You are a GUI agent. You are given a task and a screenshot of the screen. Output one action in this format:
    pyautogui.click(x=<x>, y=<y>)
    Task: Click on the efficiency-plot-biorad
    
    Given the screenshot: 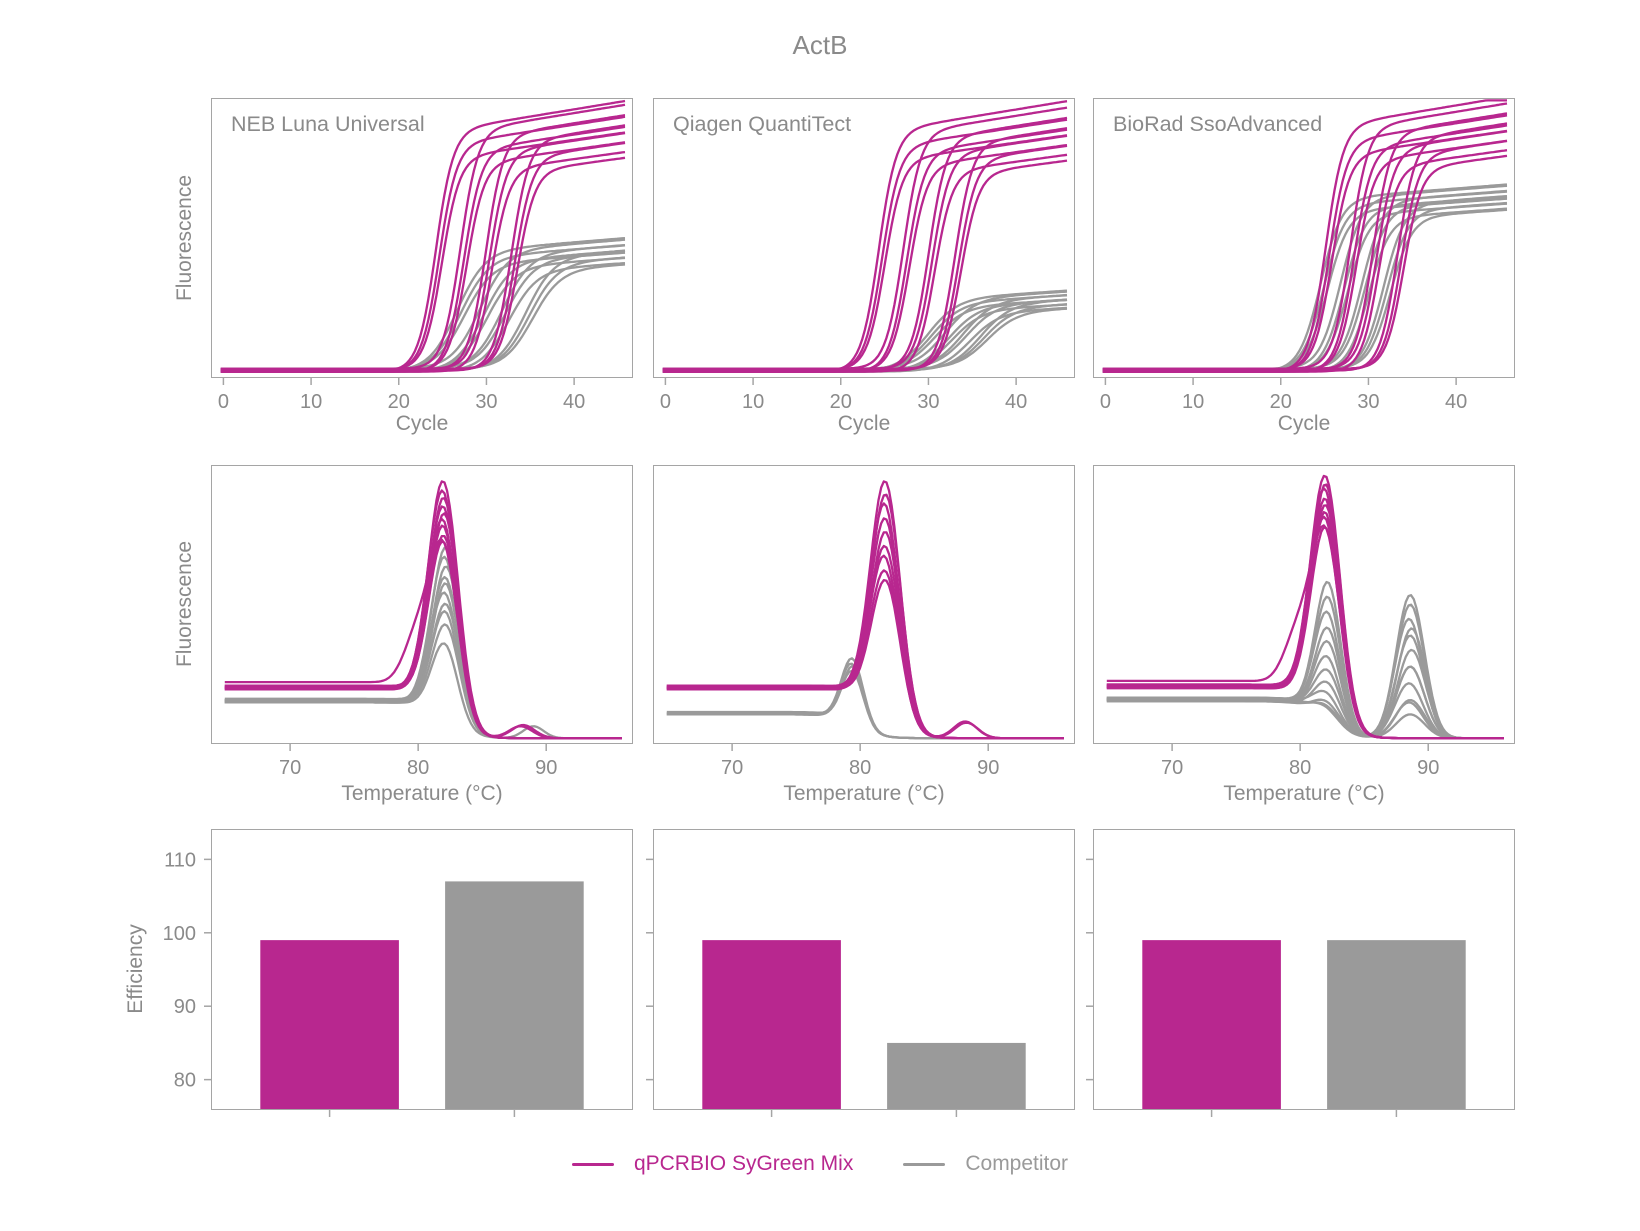 What is the action you would take?
    pyautogui.click(x=1276, y=987)
    